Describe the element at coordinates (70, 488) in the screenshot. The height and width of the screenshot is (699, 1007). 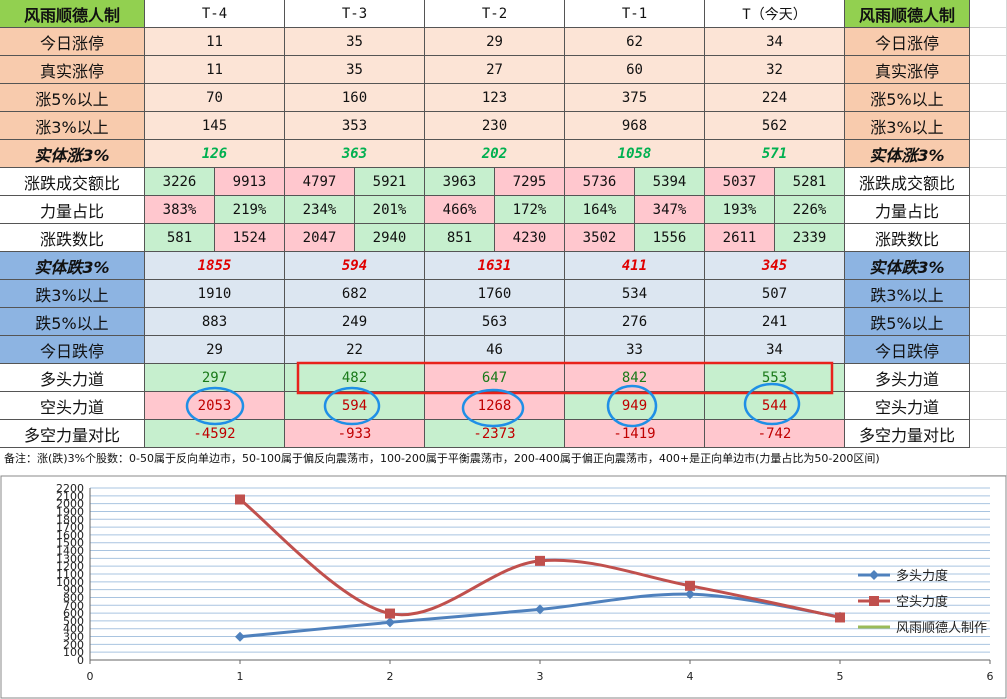
I see `y-tick-label: 2200` at that location.